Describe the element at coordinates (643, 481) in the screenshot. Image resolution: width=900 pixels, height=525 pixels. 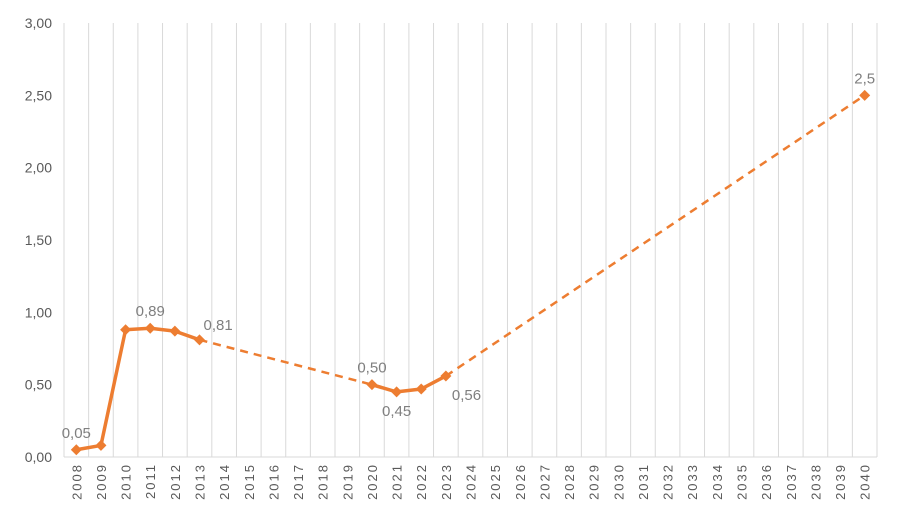
I see `x-tick-label: 2031` at that location.